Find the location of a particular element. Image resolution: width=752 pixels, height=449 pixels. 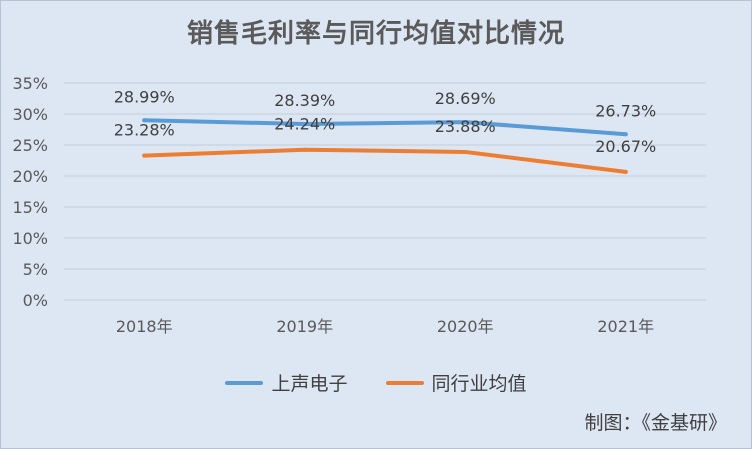

y-tick-label: 35% is located at coordinates (30, 83).